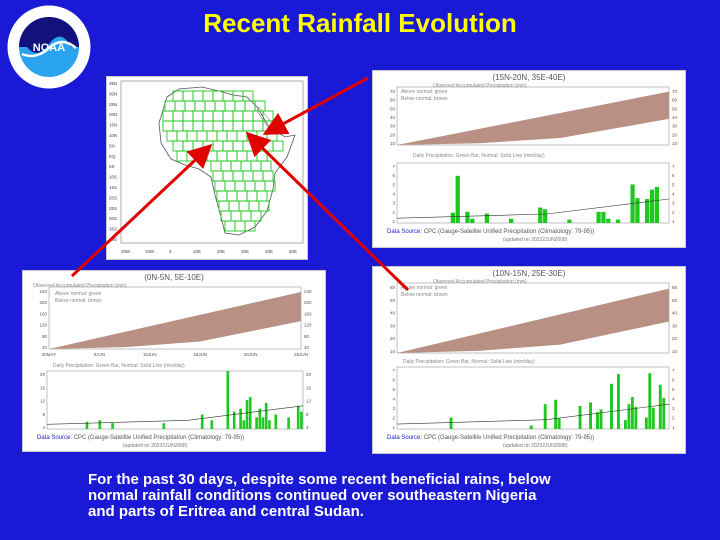  I want to click on x-tick-label: 25JUN, so click(301, 354).